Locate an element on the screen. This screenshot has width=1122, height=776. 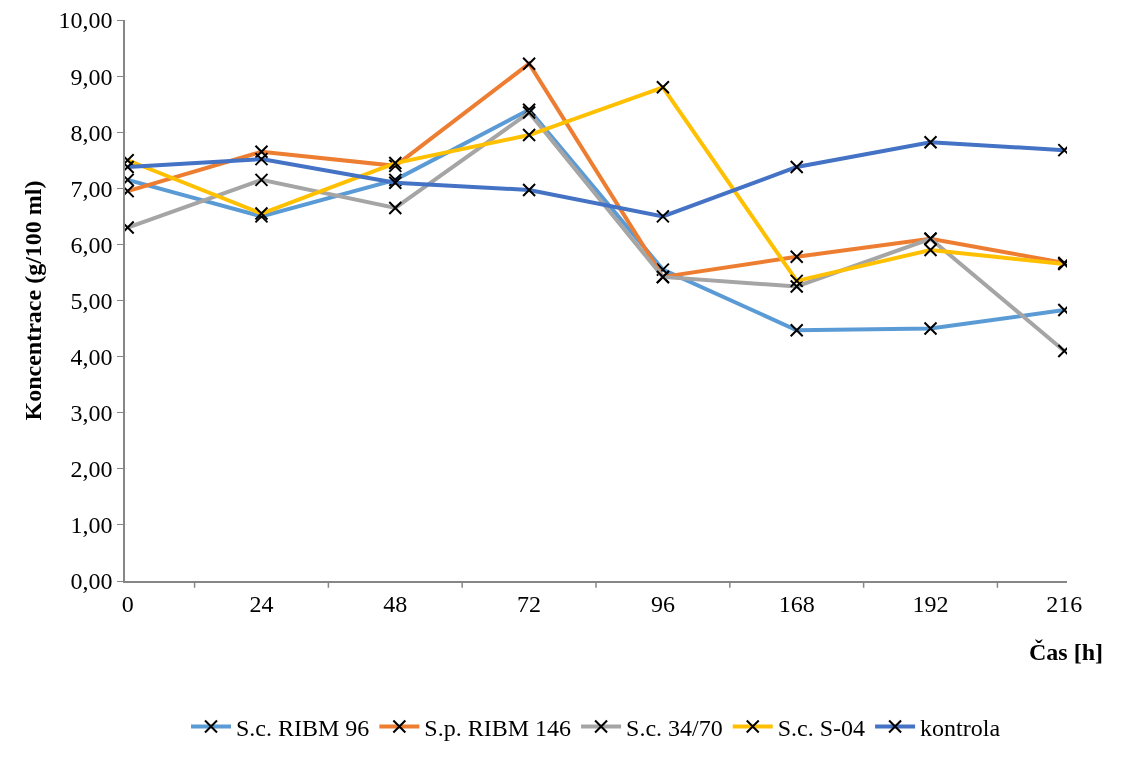
legend-label: S.c. S-04 is located at coordinates (821, 727).